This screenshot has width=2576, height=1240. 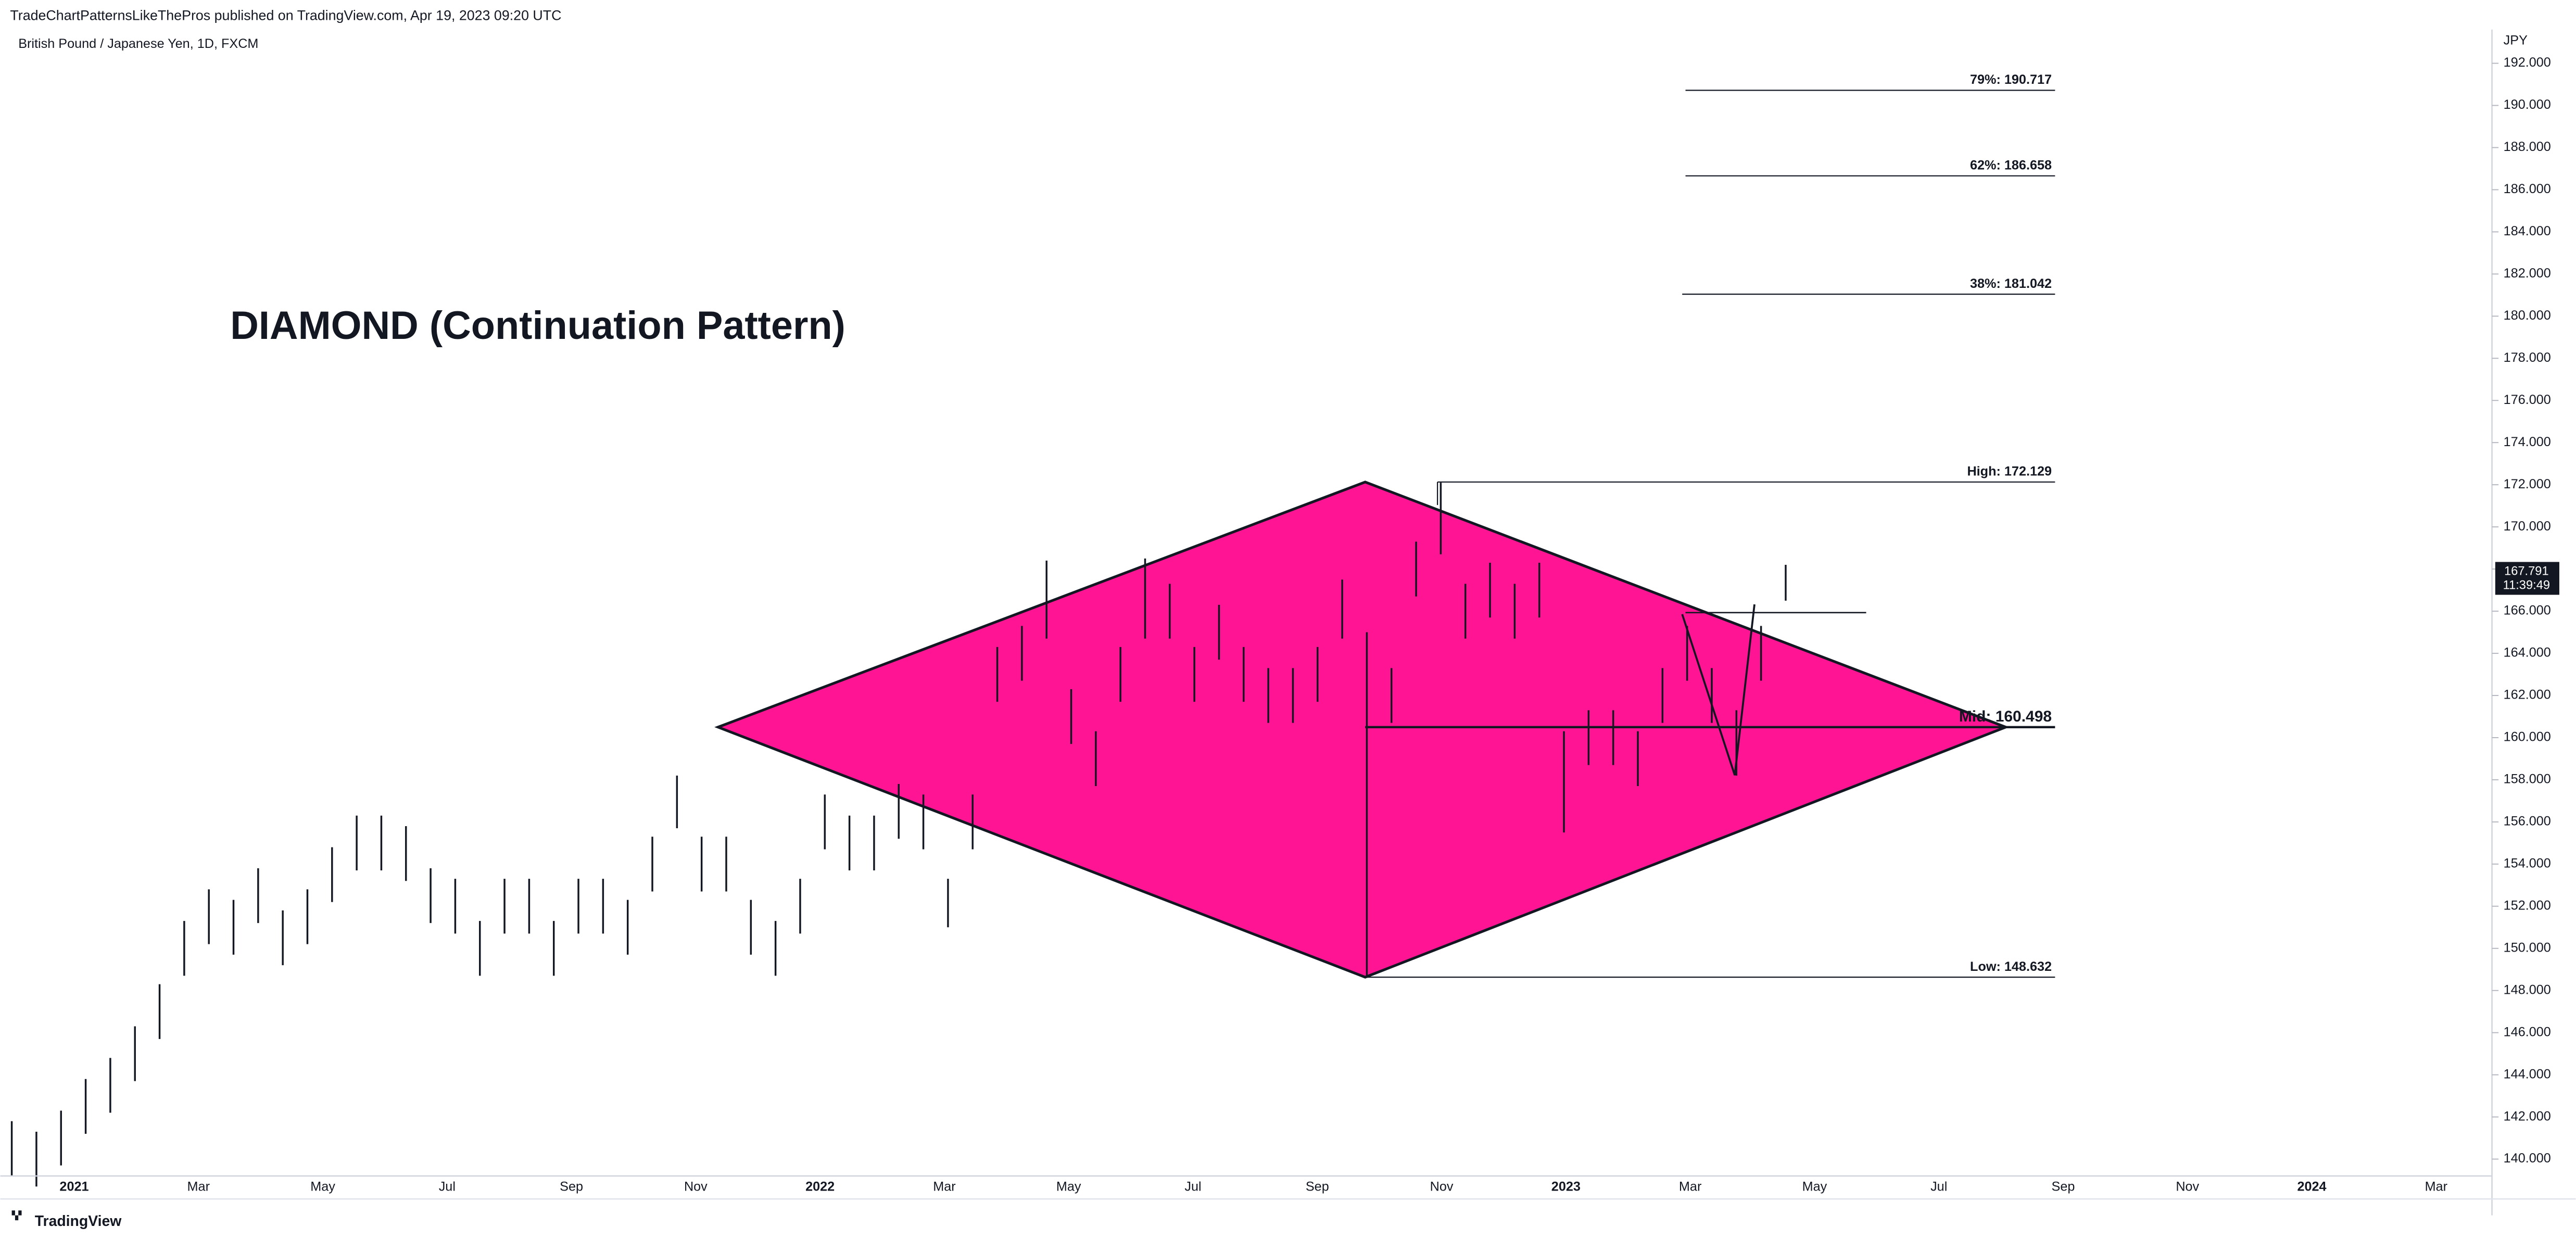 I want to click on y-tick-label: 158.000, so click(x=2527, y=780).